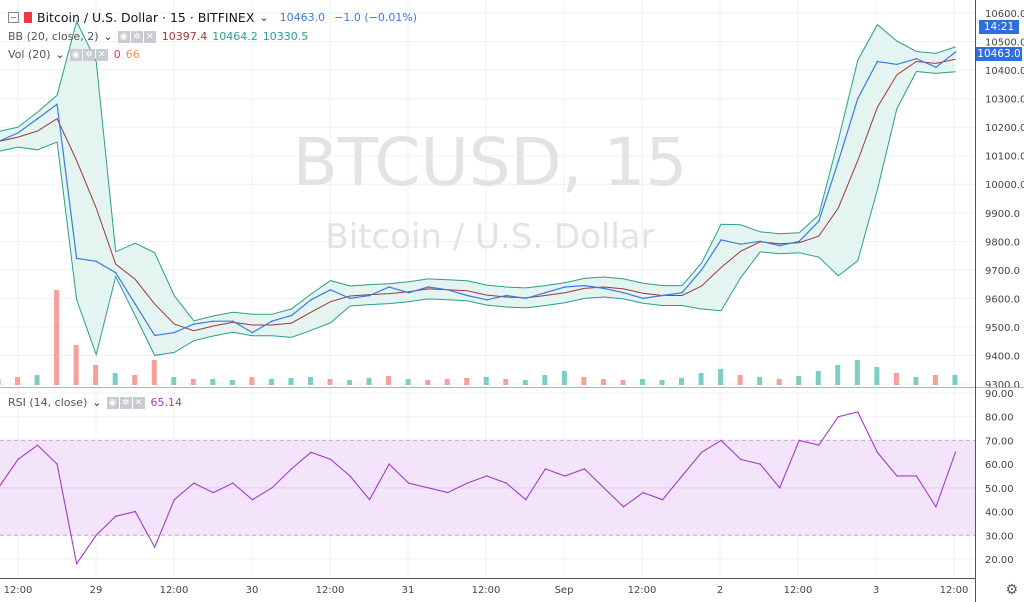 The height and width of the screenshot is (602, 1024). What do you see at coordinates (302, 17) in the screenshot?
I see `last-price: 10463.0` at bounding box center [302, 17].